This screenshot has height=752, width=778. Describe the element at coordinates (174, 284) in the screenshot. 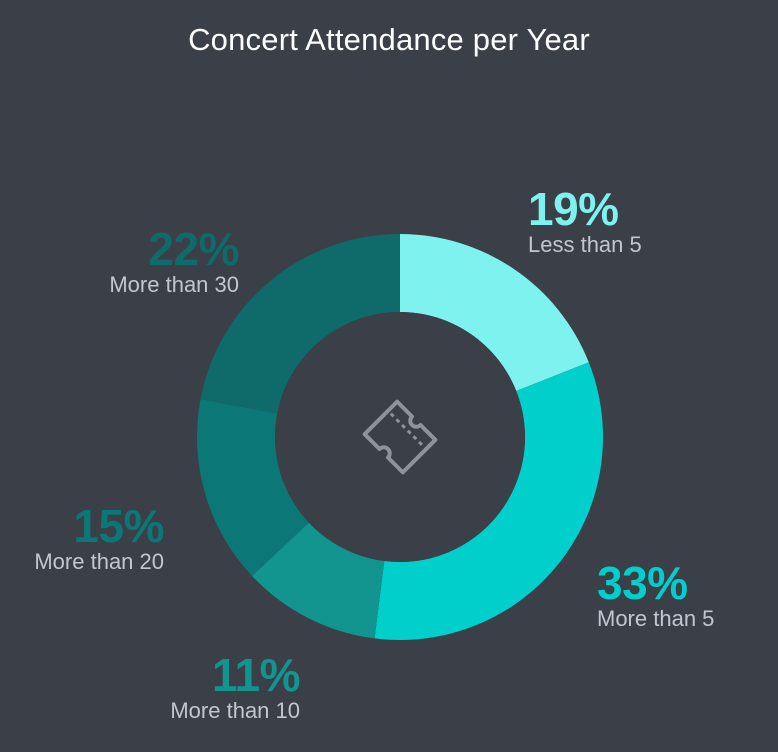

I see `slice-category: More than 30` at that location.